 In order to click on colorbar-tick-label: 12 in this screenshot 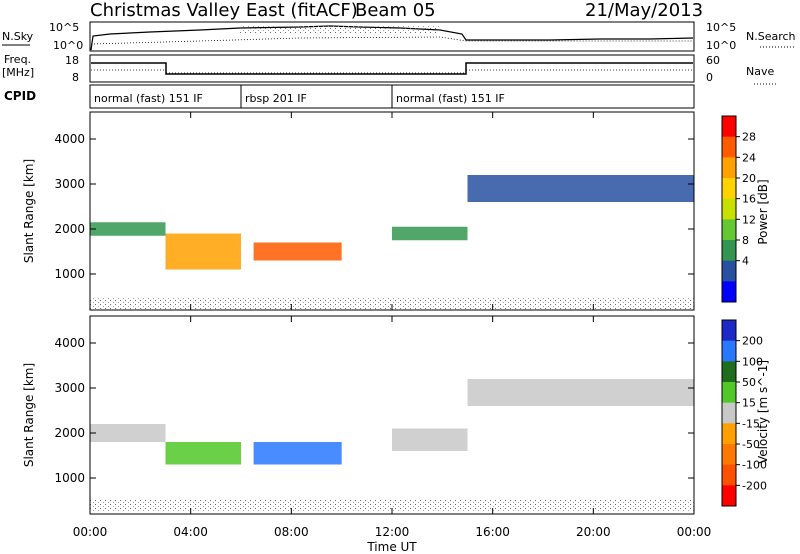, I will do `click(749, 219)`.